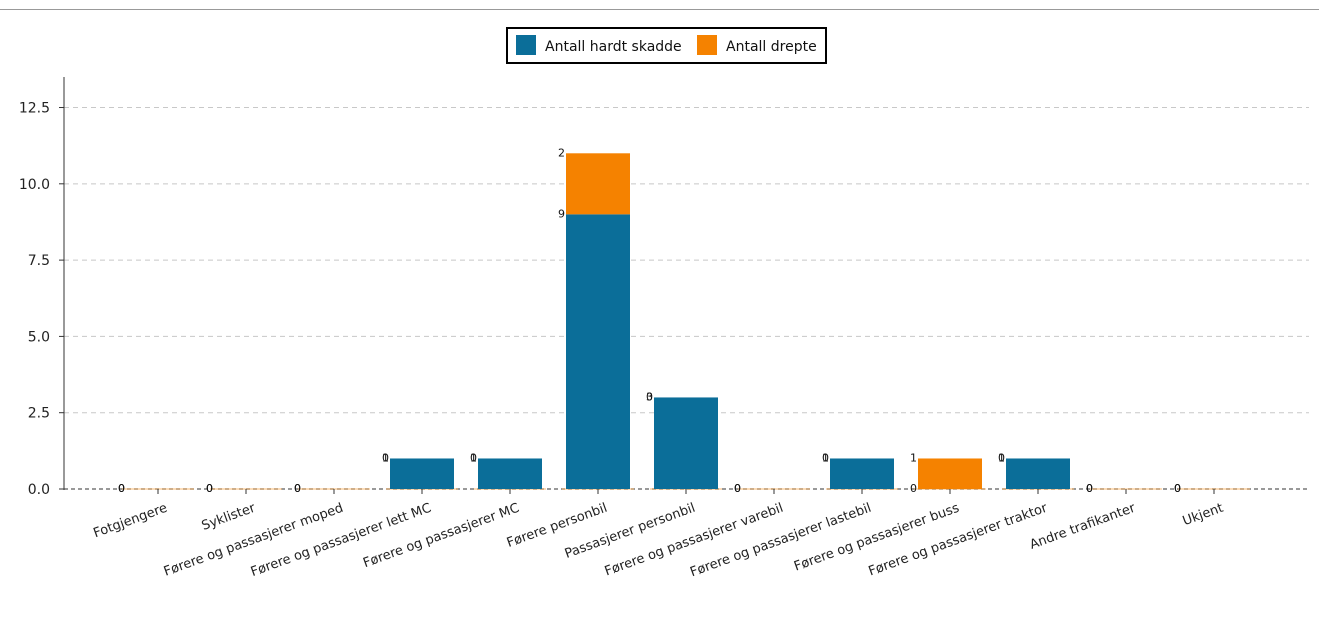 This screenshot has height=637, width=1319. What do you see at coordinates (526, 45) in the screenshot?
I see `legend-swatch-hardt-skadde` at bounding box center [526, 45].